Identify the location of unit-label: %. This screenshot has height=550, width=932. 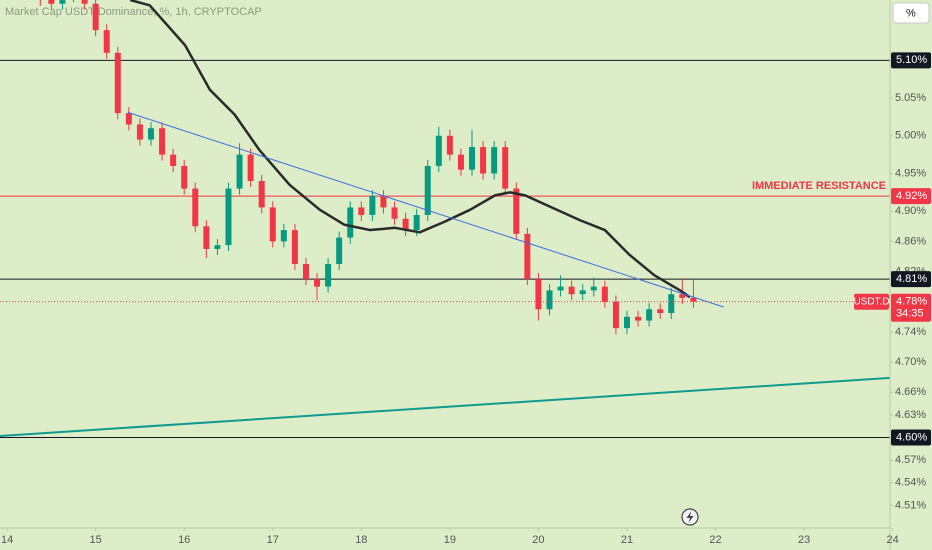
(911, 13).